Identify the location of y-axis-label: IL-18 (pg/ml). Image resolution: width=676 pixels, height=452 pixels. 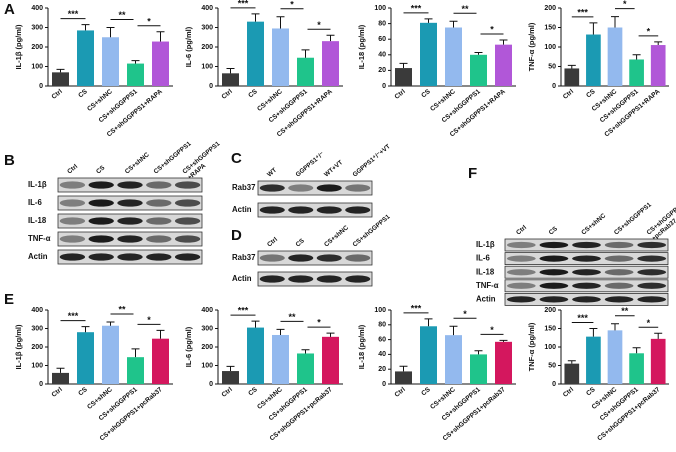
(361, 346).